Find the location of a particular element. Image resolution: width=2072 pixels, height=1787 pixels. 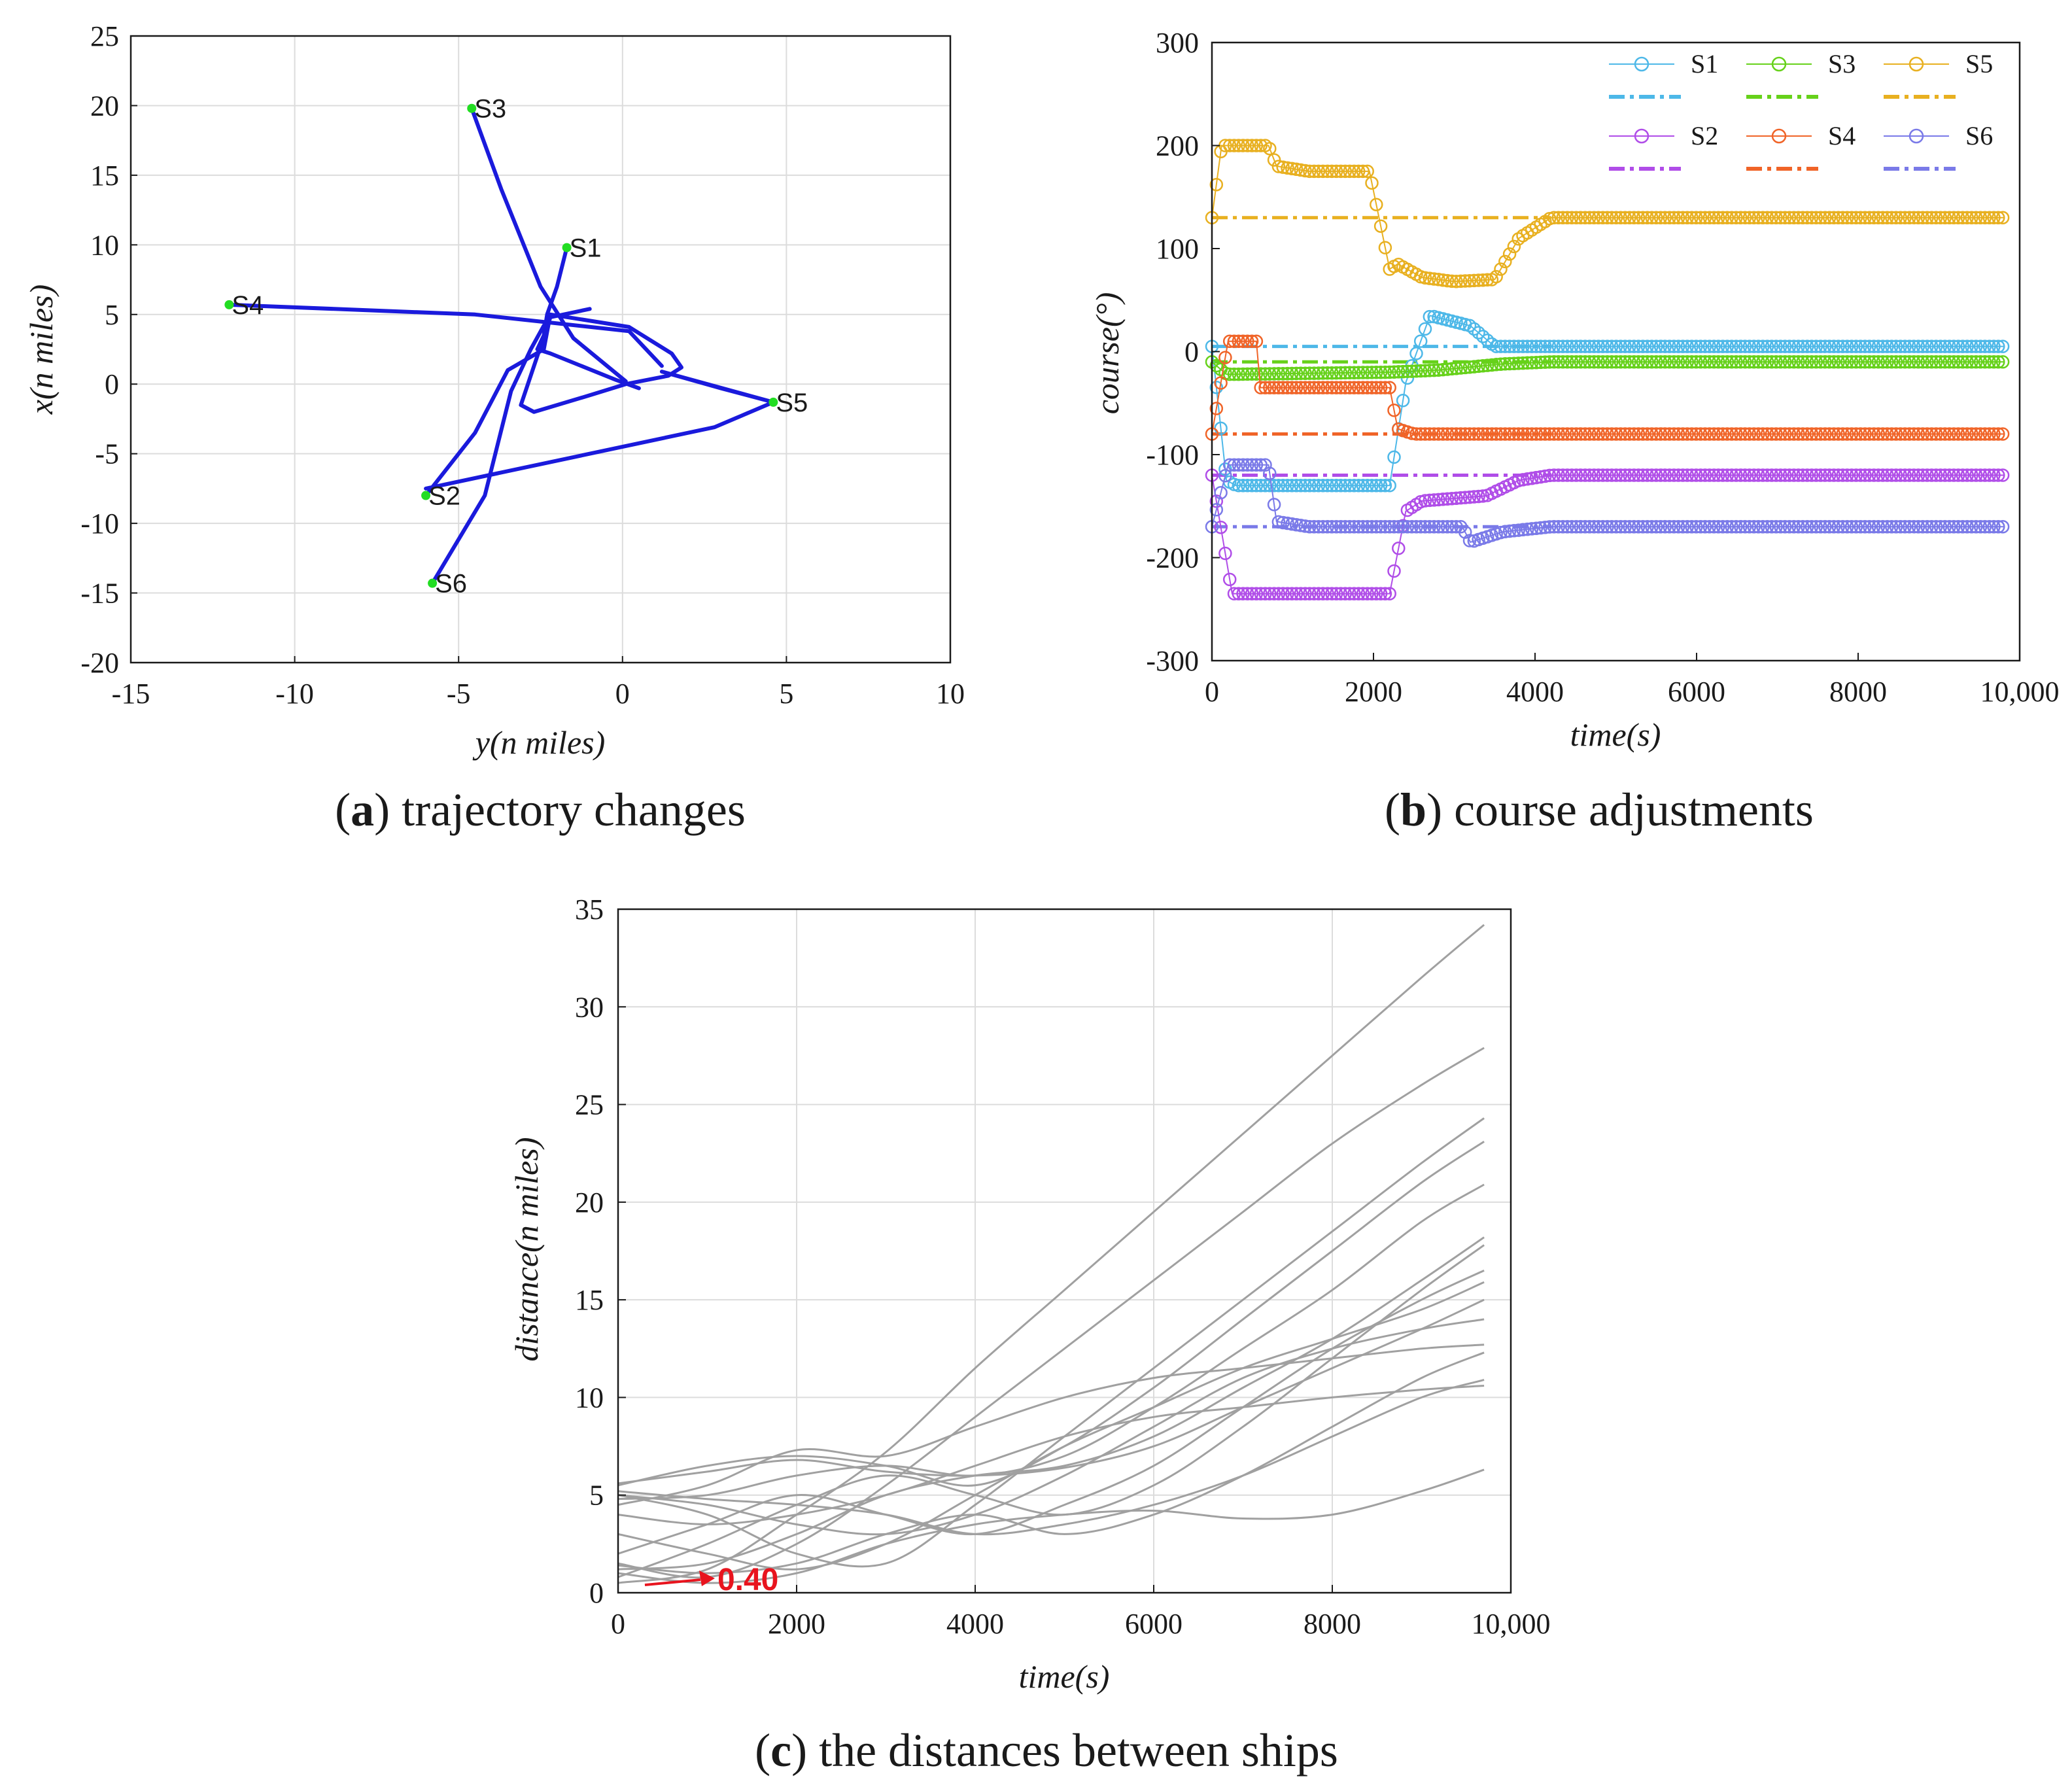

panel-a-trajectory-s3 is located at coordinates (549, 244).